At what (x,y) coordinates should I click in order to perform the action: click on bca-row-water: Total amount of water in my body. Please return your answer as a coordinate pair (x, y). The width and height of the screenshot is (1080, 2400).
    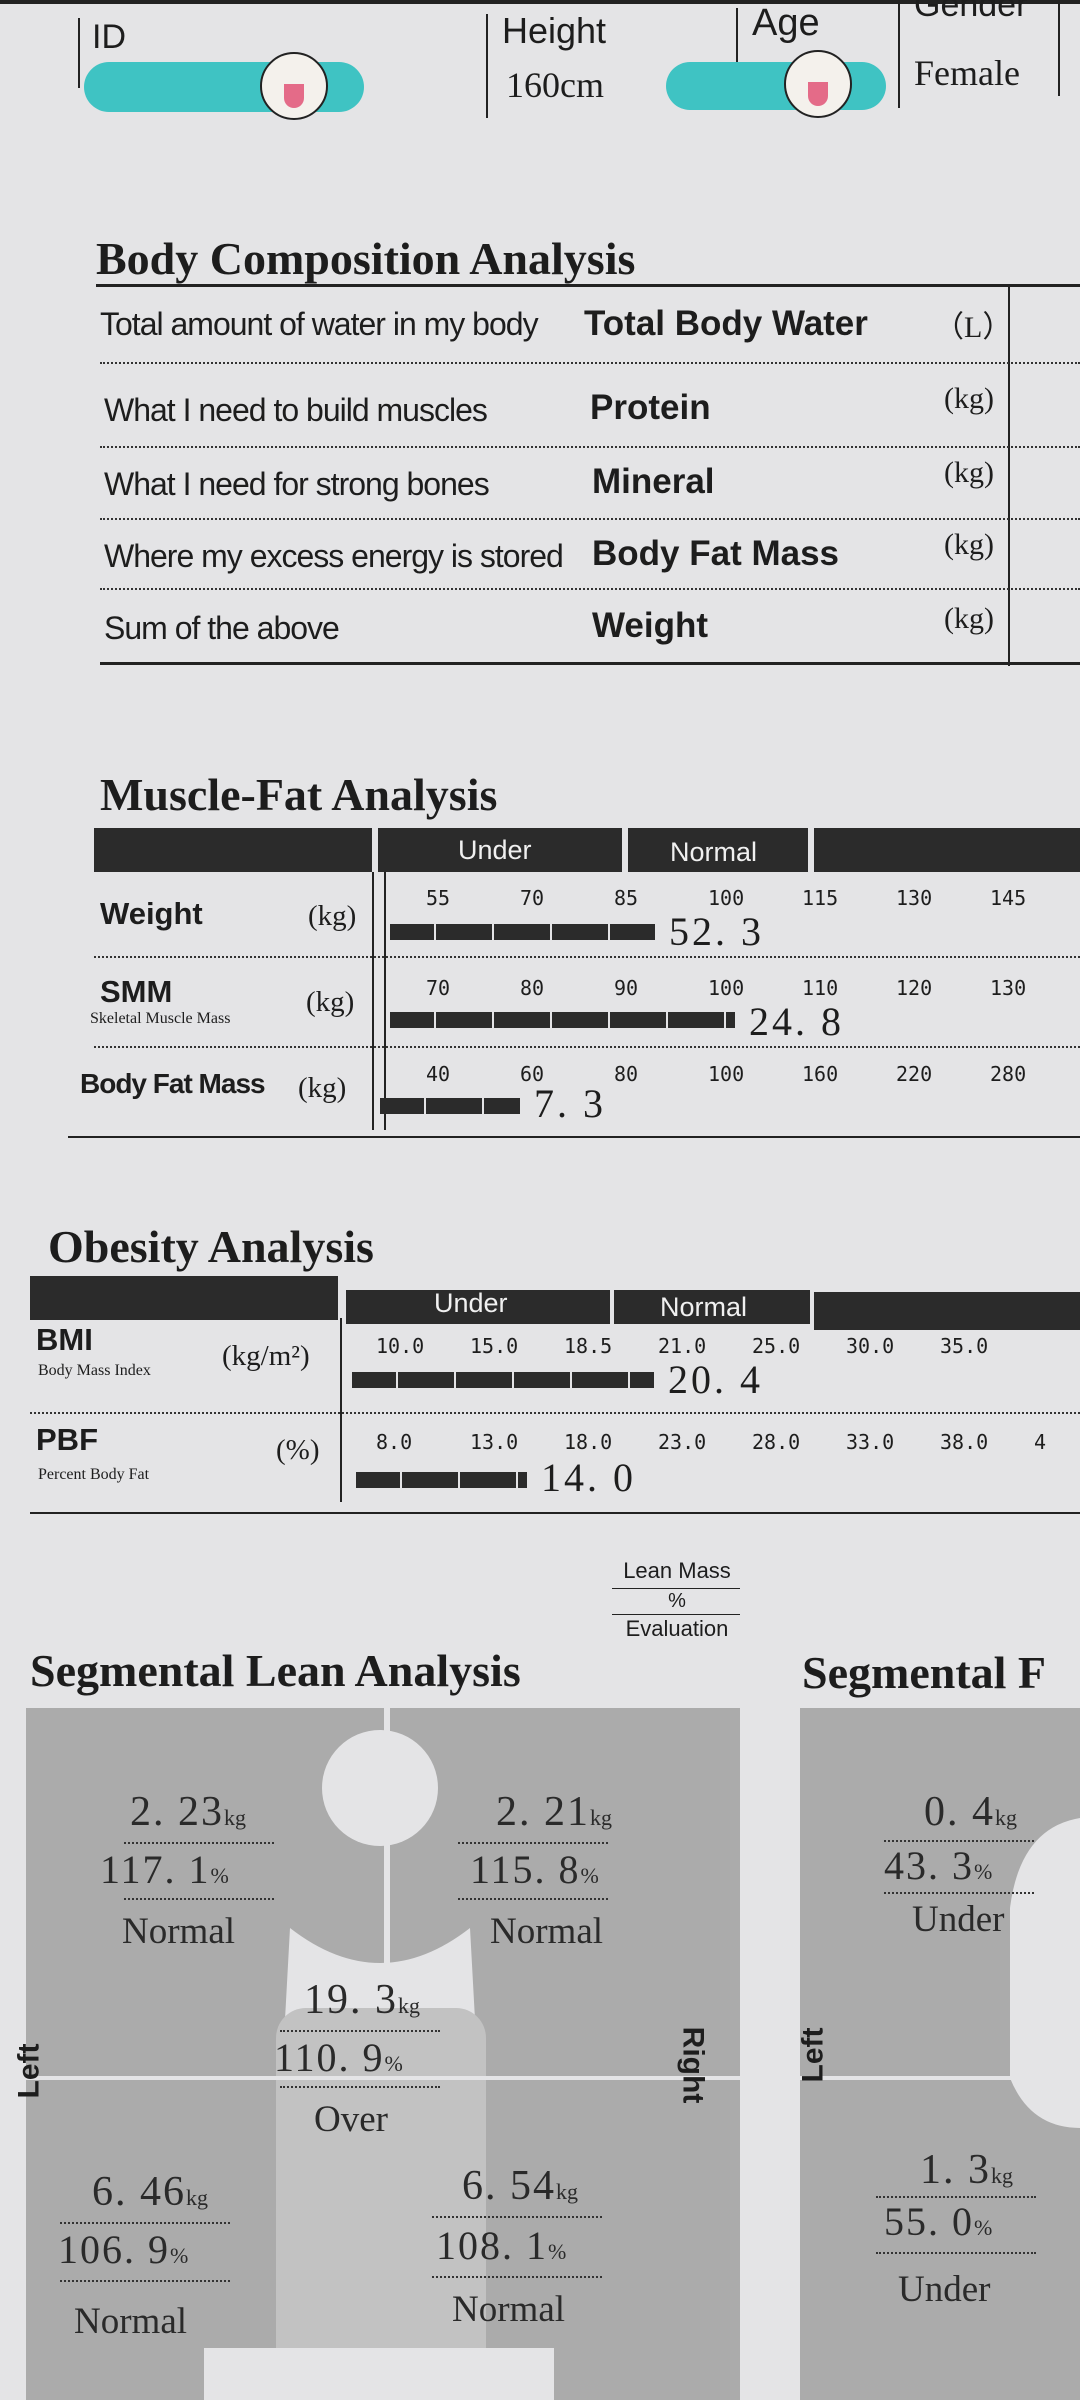
    Looking at the image, I should click on (319, 324).